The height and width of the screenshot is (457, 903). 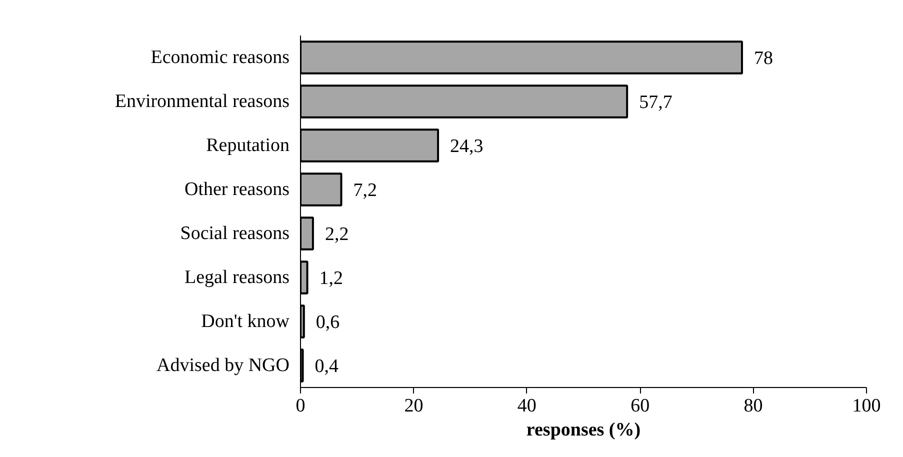 I want to click on x-tick-label: 100, so click(x=866, y=406).